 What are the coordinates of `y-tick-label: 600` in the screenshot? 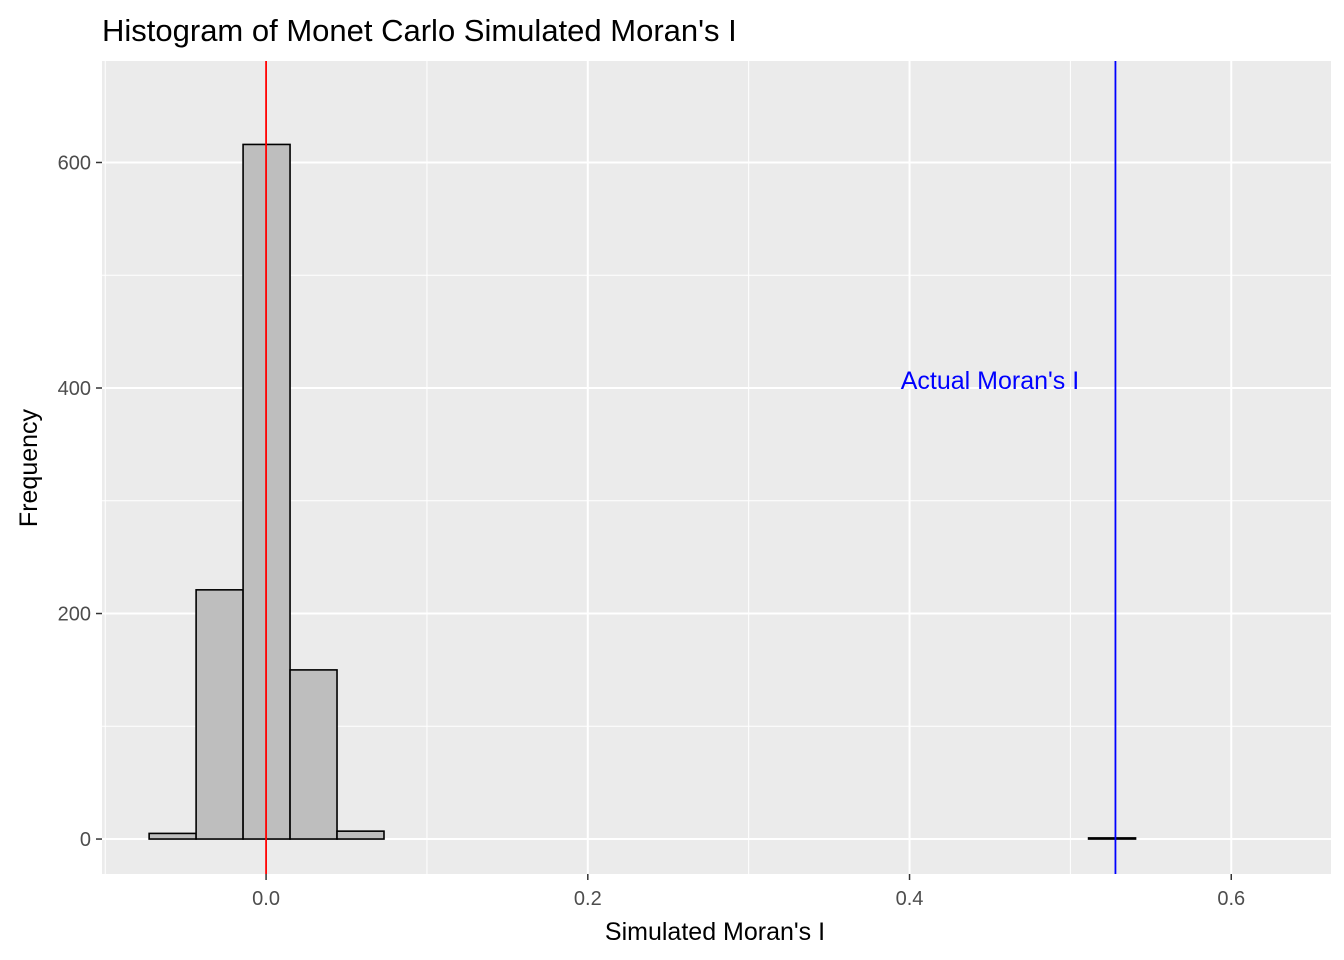 It's located at (74, 163).